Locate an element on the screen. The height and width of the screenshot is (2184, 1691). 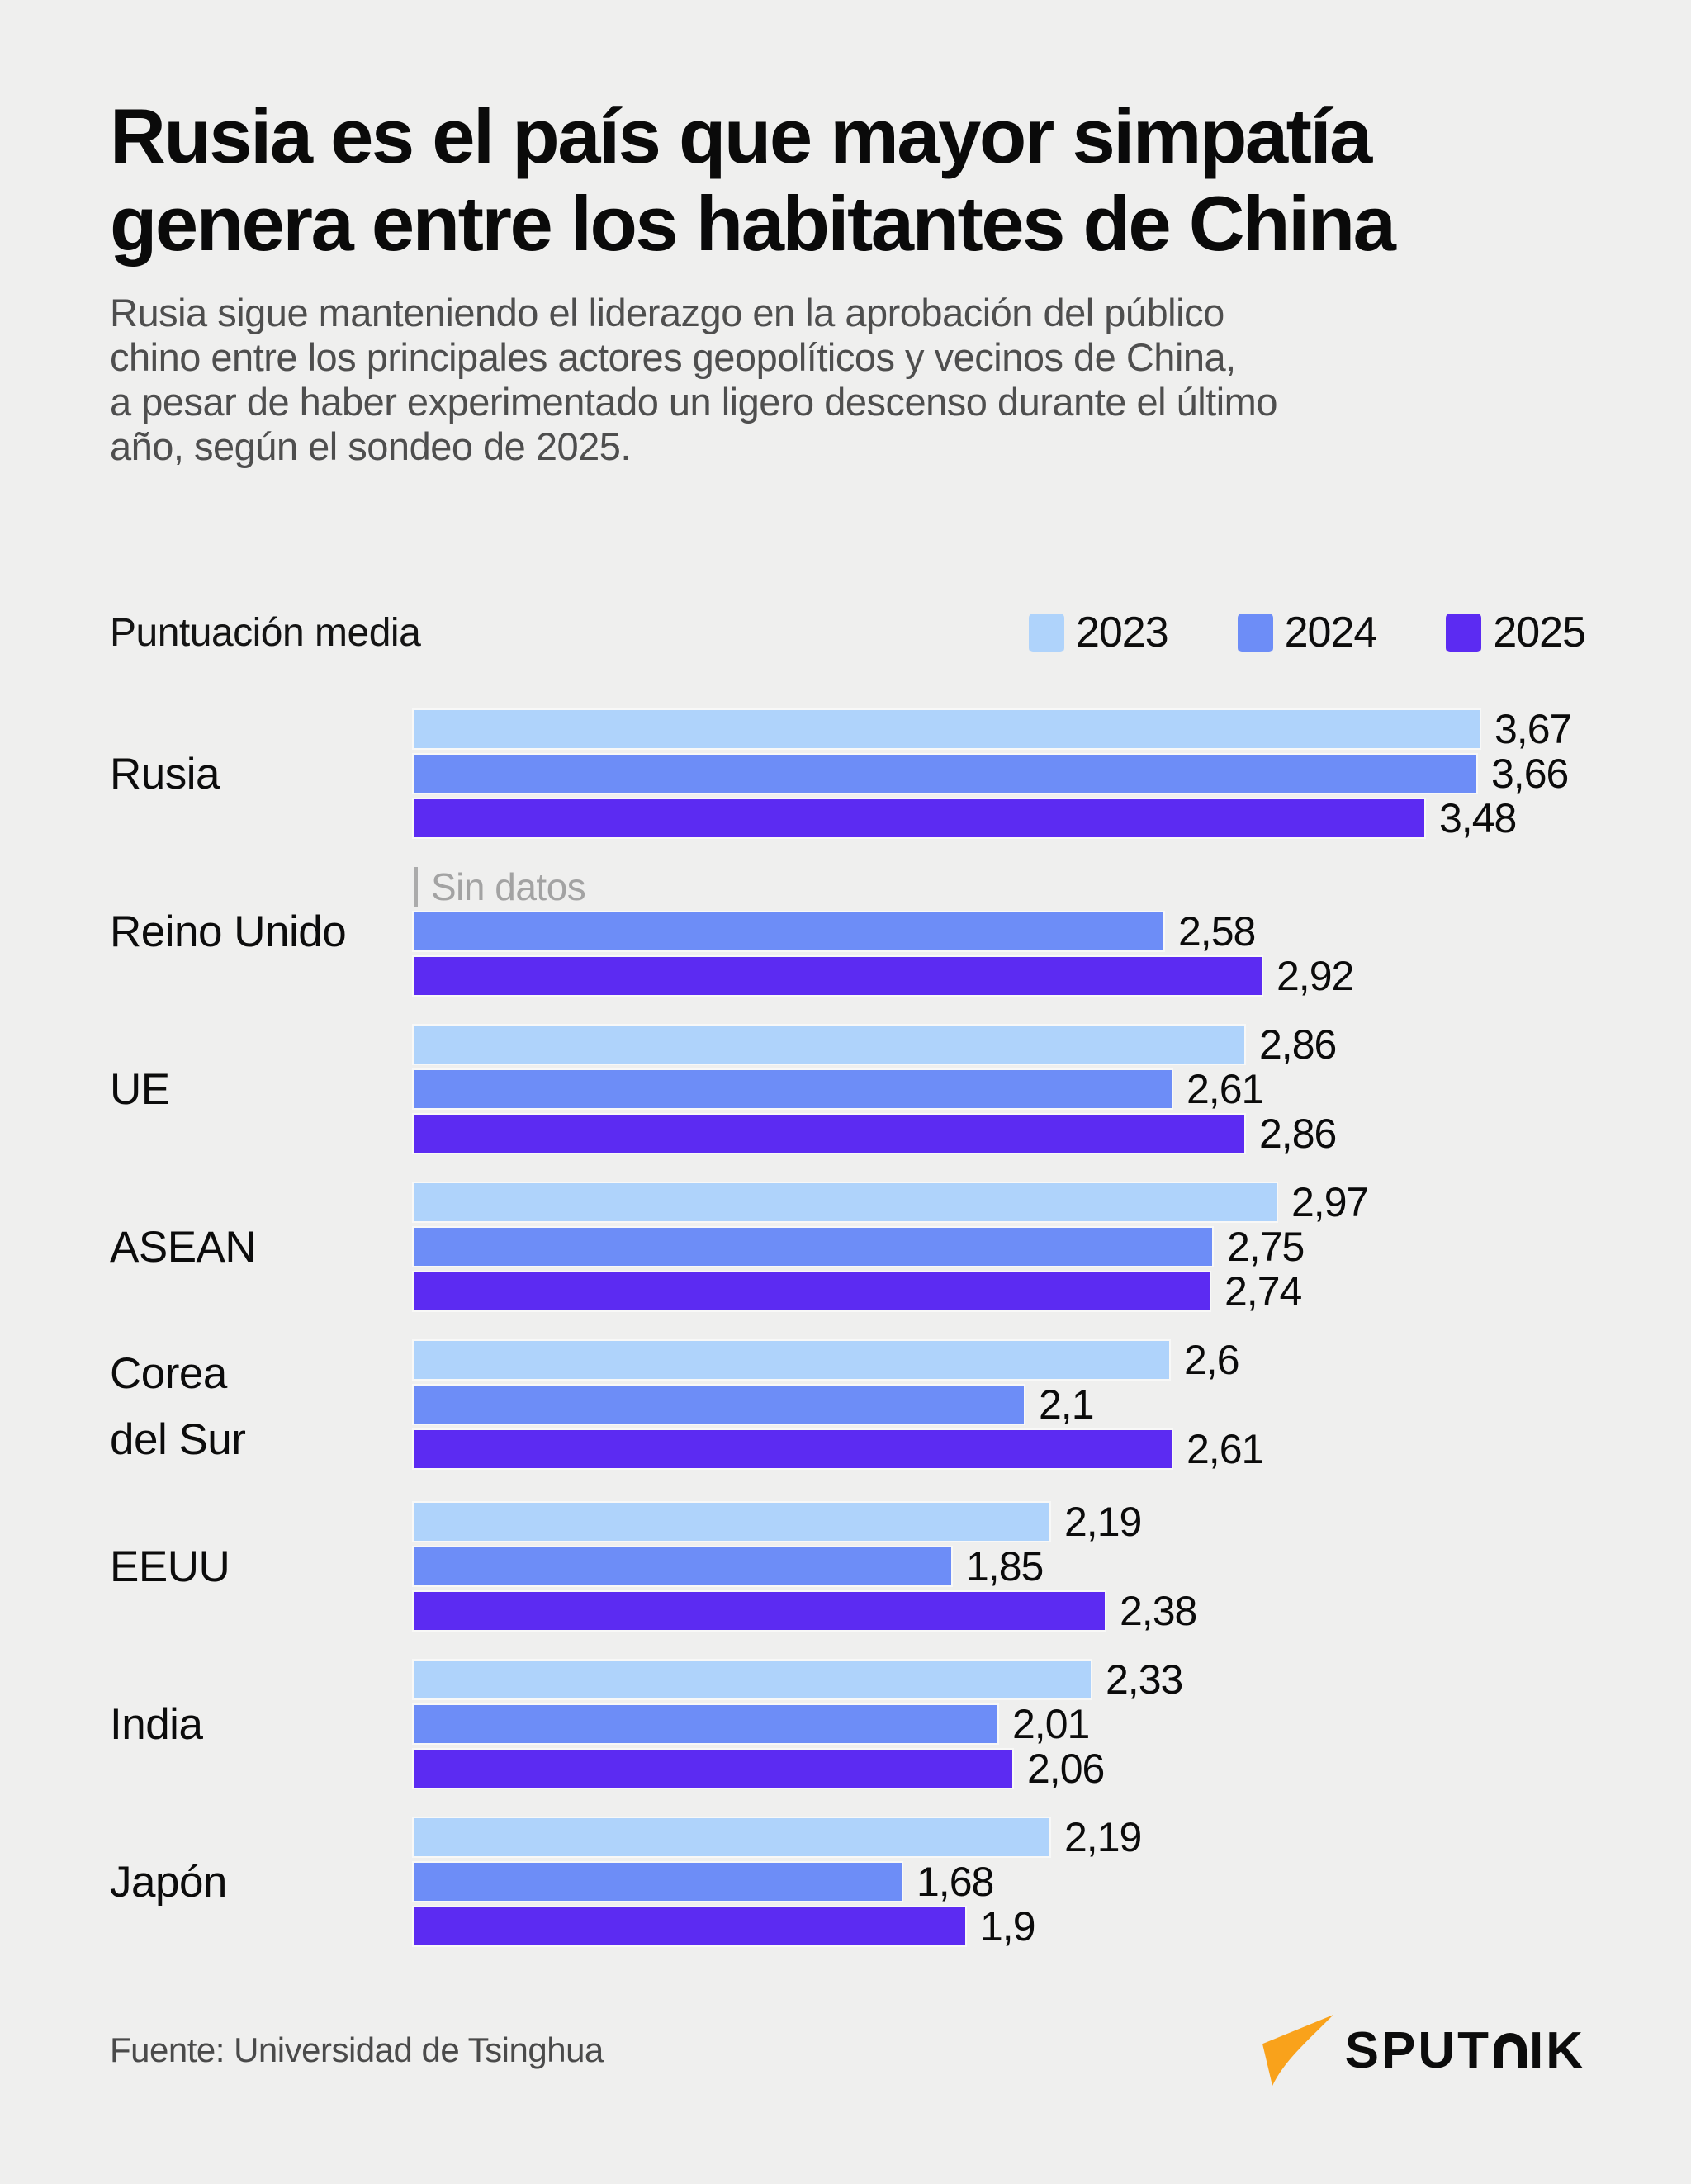
legend-row: Puntuación media 2023 2024 2025 is located at coordinates (848, 632).